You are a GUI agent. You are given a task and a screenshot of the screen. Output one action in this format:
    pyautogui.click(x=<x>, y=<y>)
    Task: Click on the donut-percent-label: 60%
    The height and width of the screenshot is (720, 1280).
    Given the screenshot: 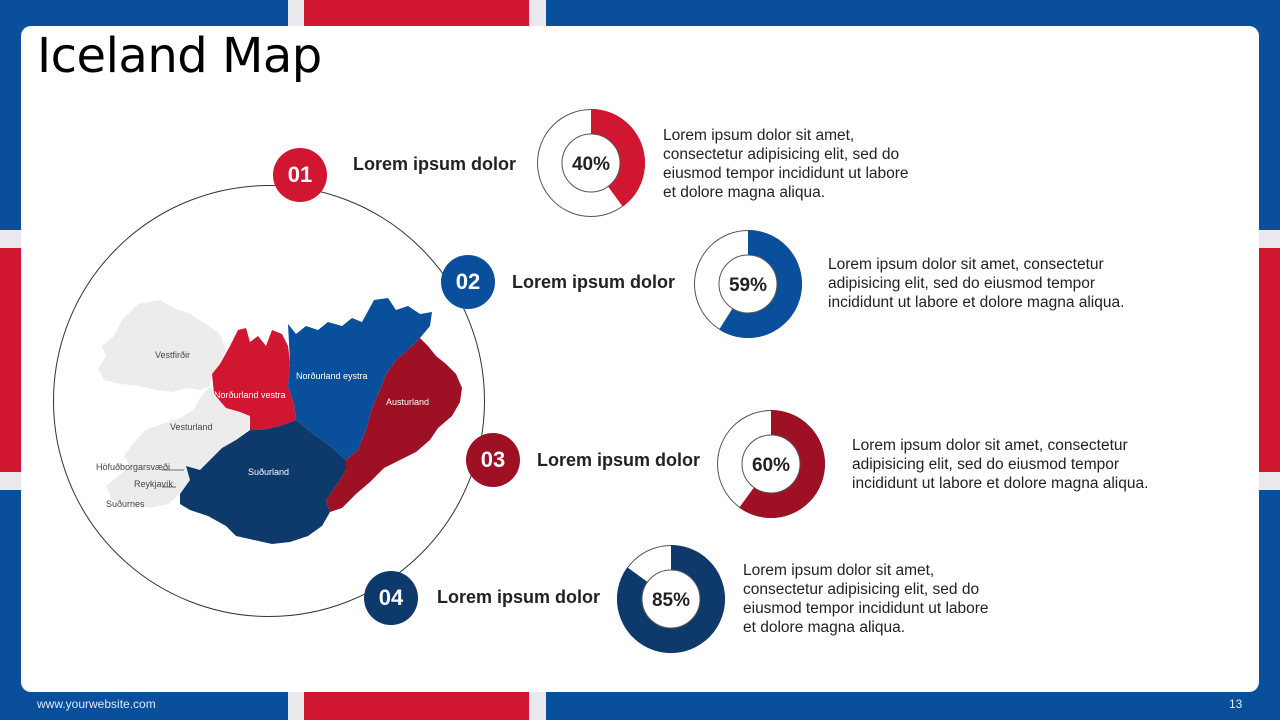 What is the action you would take?
    pyautogui.click(x=771, y=465)
    